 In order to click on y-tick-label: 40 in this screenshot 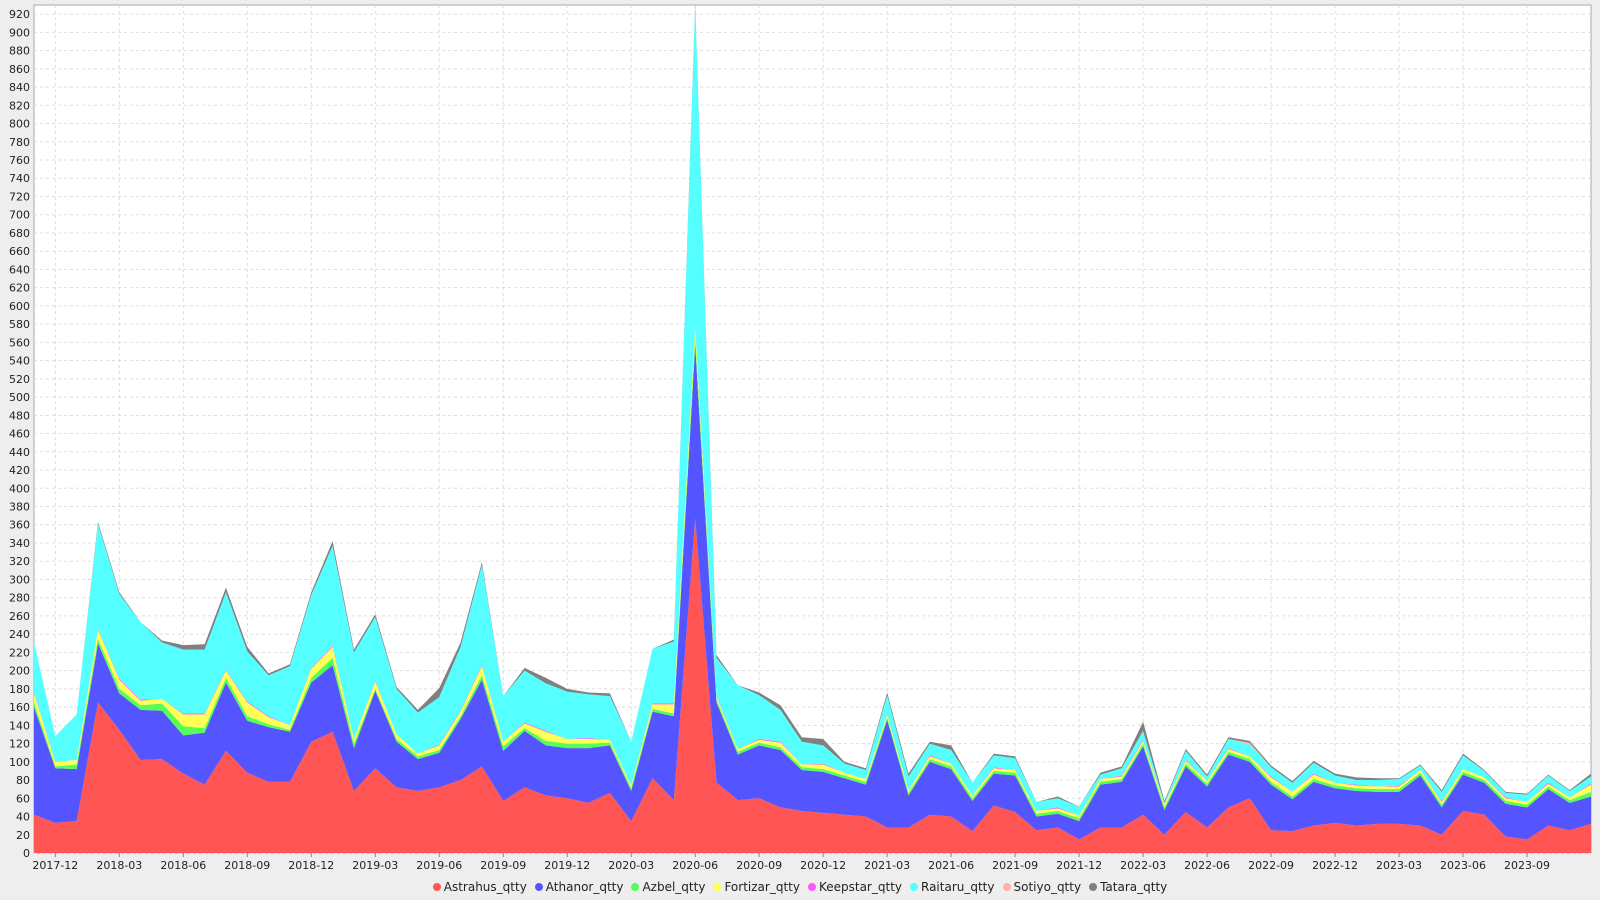, I will do `click(23, 817)`.